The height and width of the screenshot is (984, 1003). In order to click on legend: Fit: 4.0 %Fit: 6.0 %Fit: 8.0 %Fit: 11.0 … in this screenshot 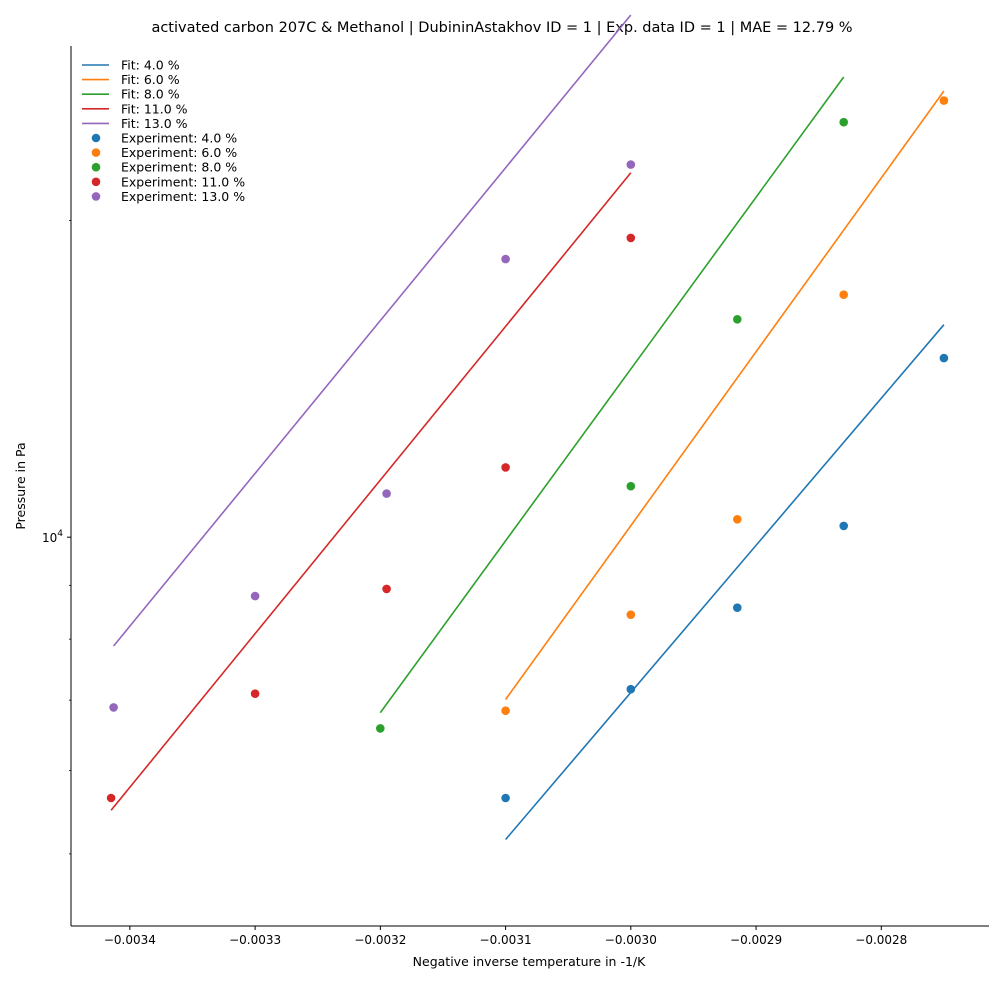, I will do `click(163, 131)`.